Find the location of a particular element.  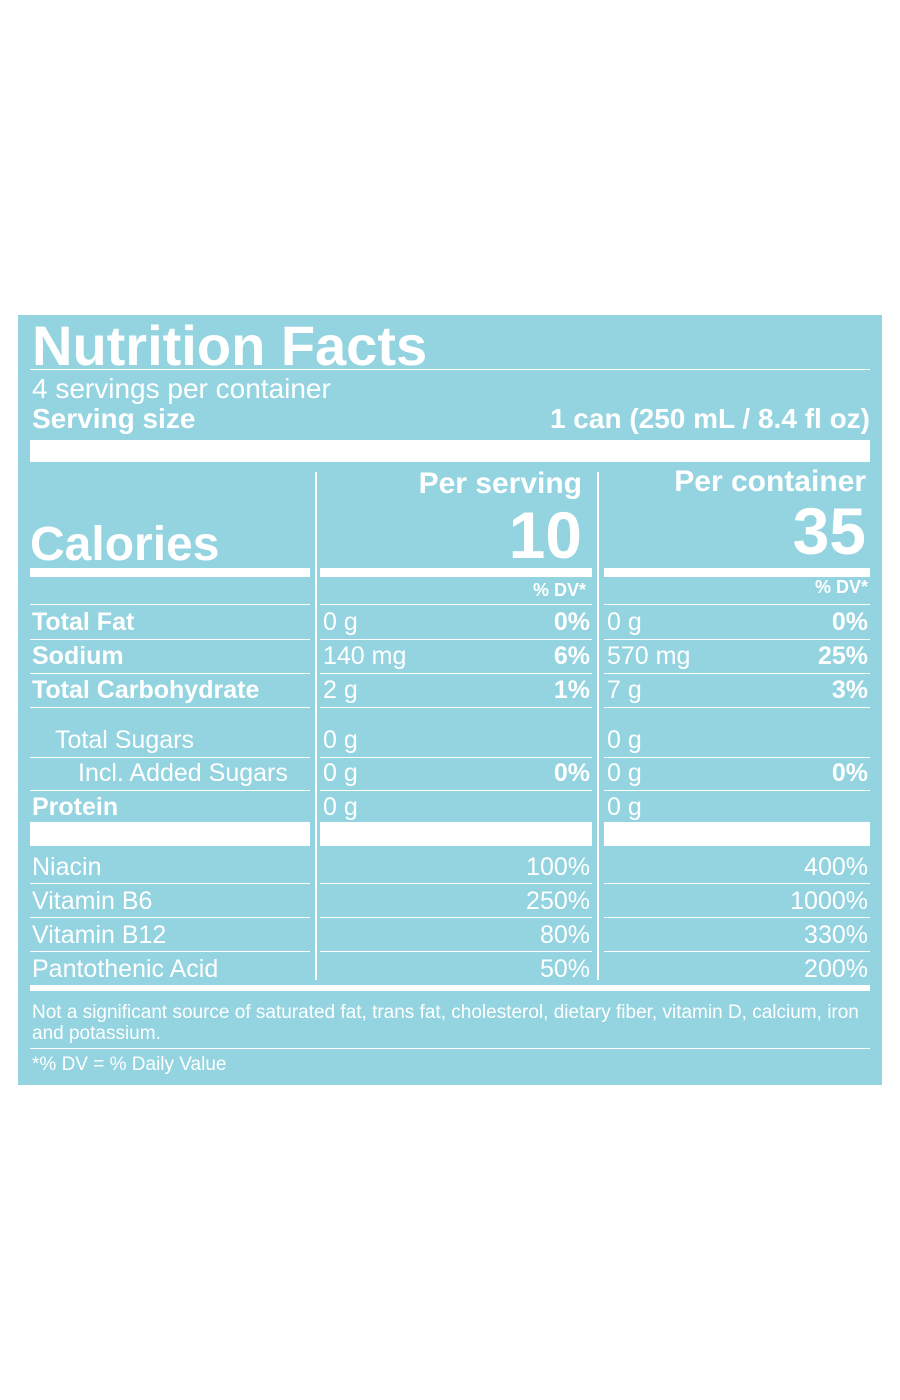

dv-note: *% DV = % Daily Value is located at coordinates (129, 1064).